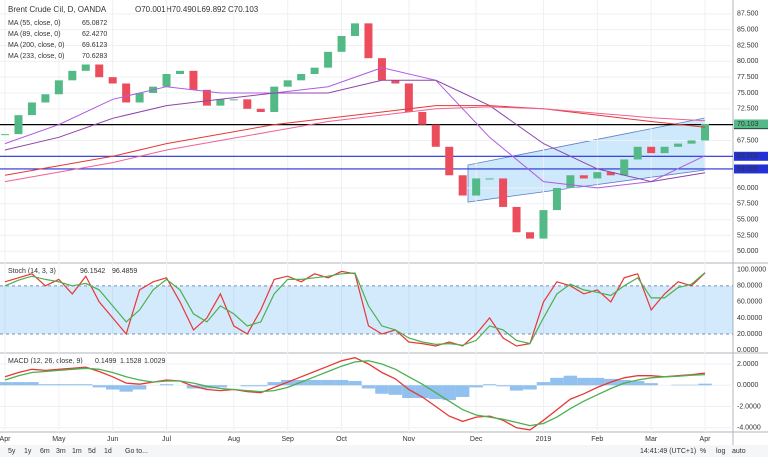 The image size is (768, 457). I want to click on range-button: 6m, so click(45, 451).